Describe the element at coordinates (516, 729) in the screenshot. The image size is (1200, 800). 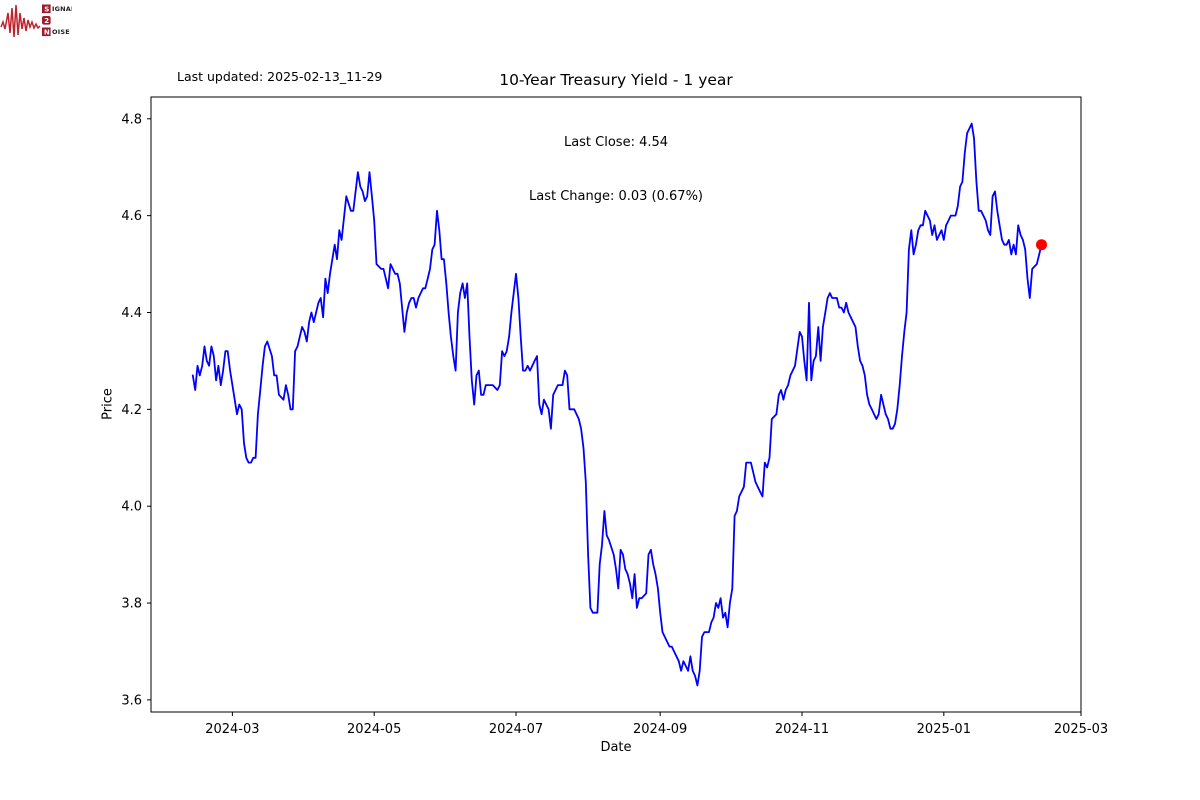
I see `x-tick-label: 2024-07` at that location.